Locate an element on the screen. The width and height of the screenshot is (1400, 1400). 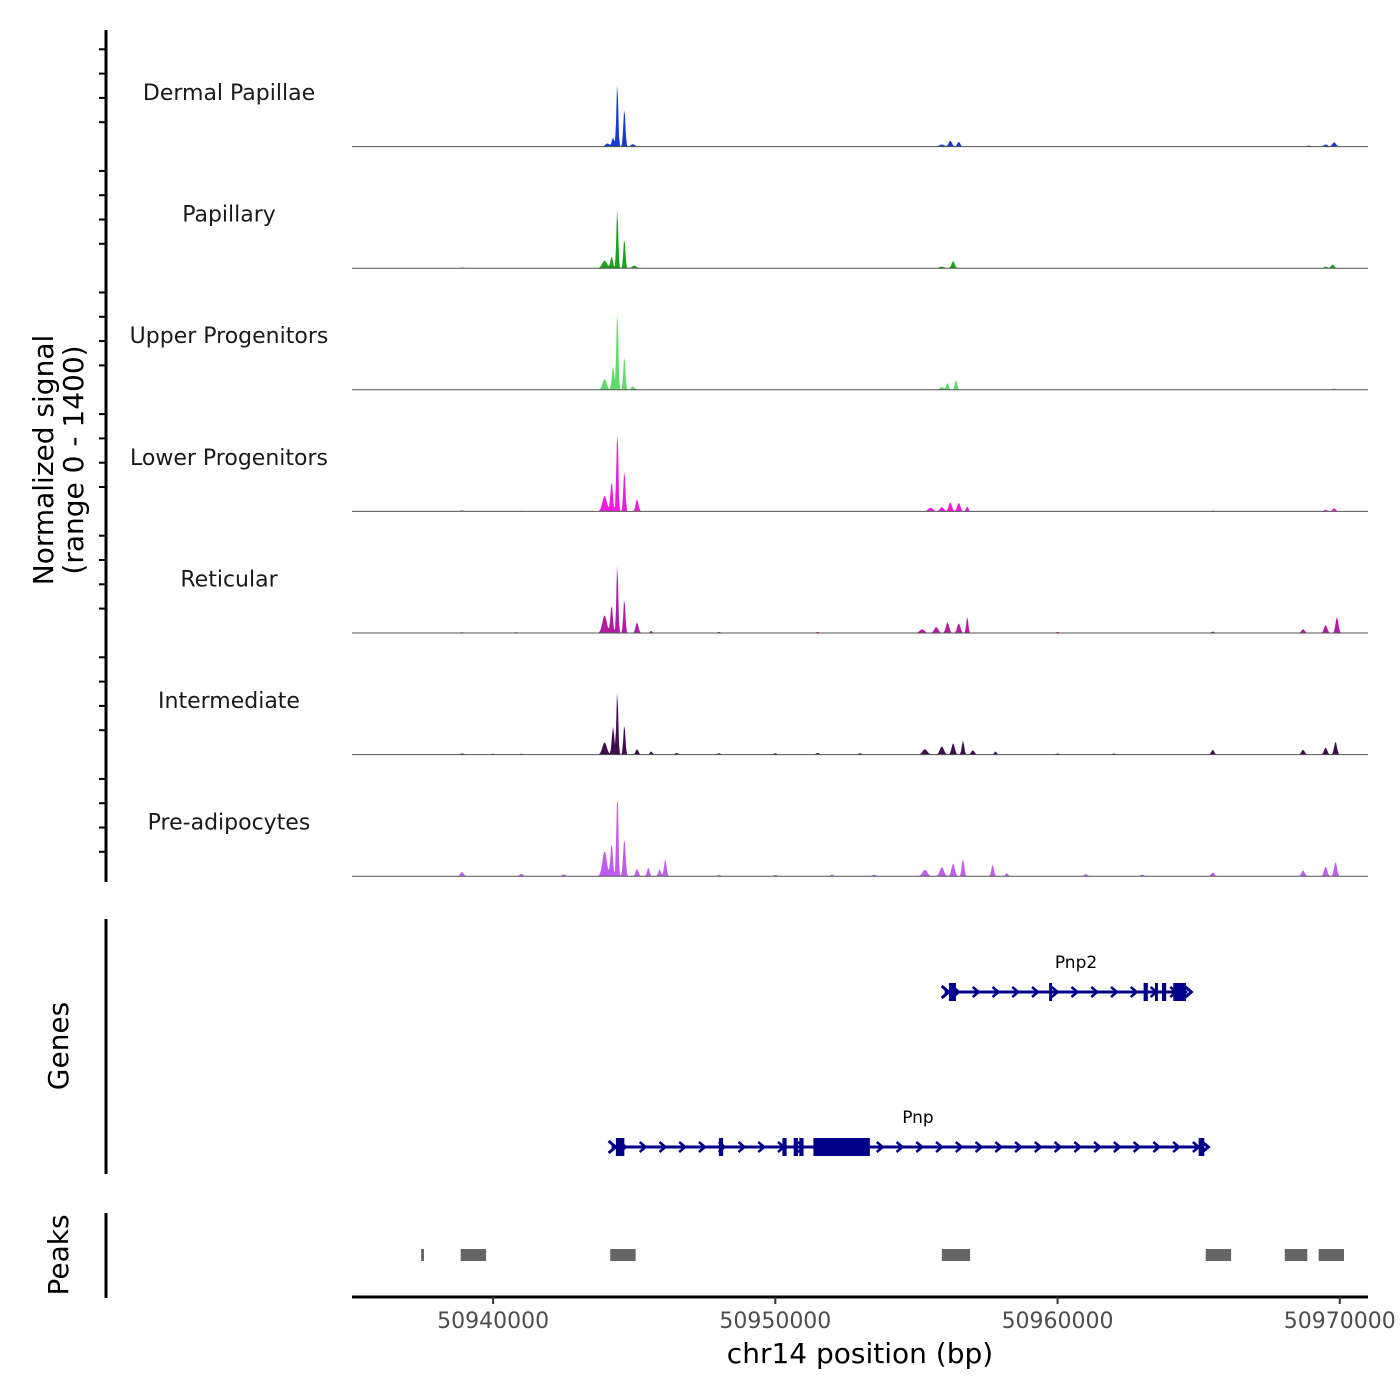
track-label: Upper Progenitors is located at coordinates (229, 336).